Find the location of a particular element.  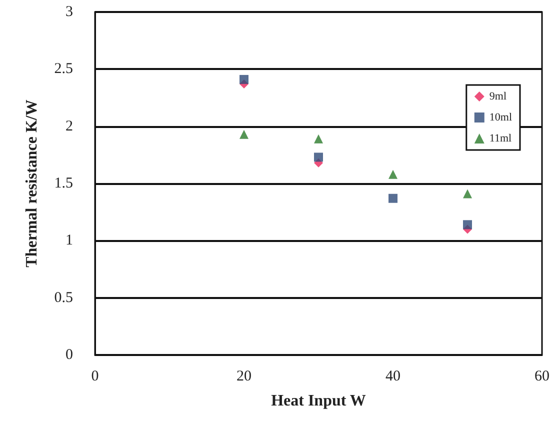

legend-label: 10ml is located at coordinates (500, 118).